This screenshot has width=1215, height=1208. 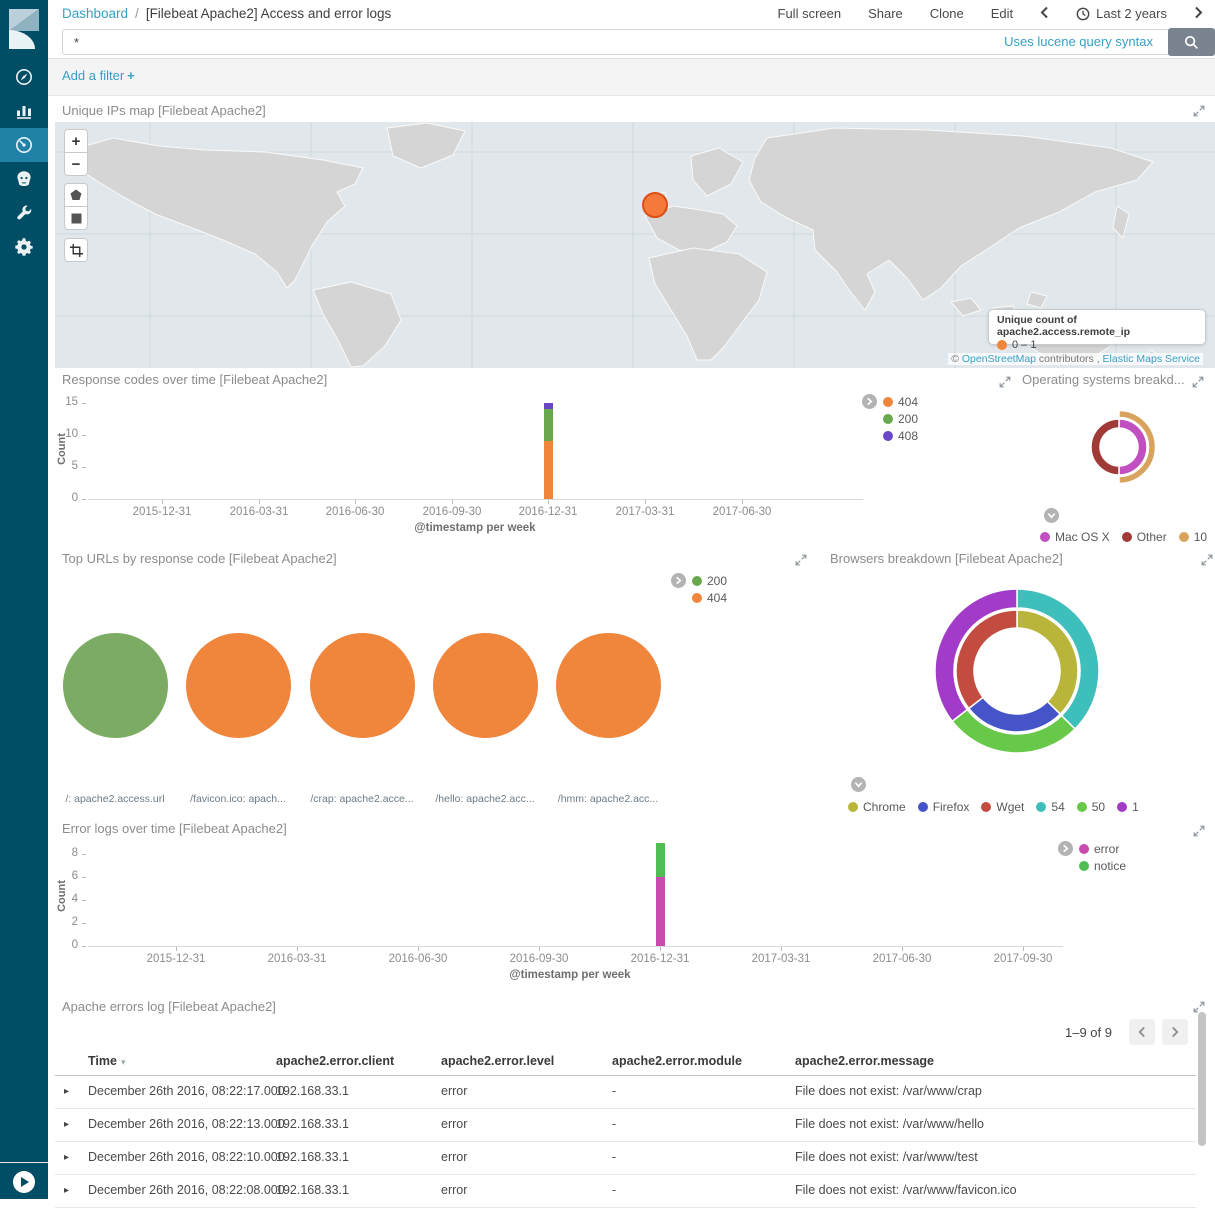 I want to click on sidebar-nav, so click(x=24, y=162).